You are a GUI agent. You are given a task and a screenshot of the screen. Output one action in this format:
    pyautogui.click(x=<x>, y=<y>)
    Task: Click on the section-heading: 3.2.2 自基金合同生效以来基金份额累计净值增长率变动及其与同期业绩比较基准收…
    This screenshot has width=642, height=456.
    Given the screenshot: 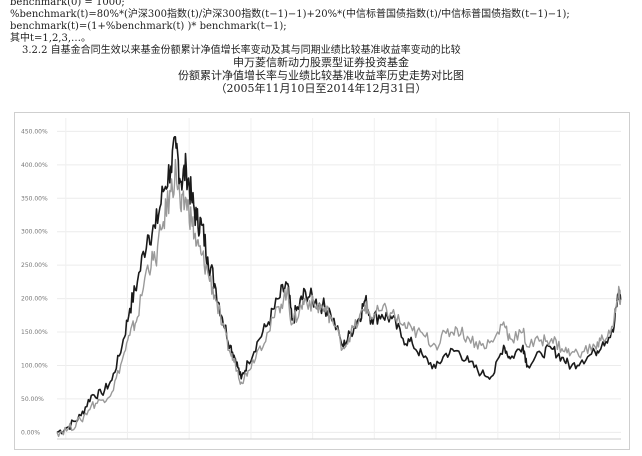 What is the action you would take?
    pyautogui.click(x=241, y=50)
    